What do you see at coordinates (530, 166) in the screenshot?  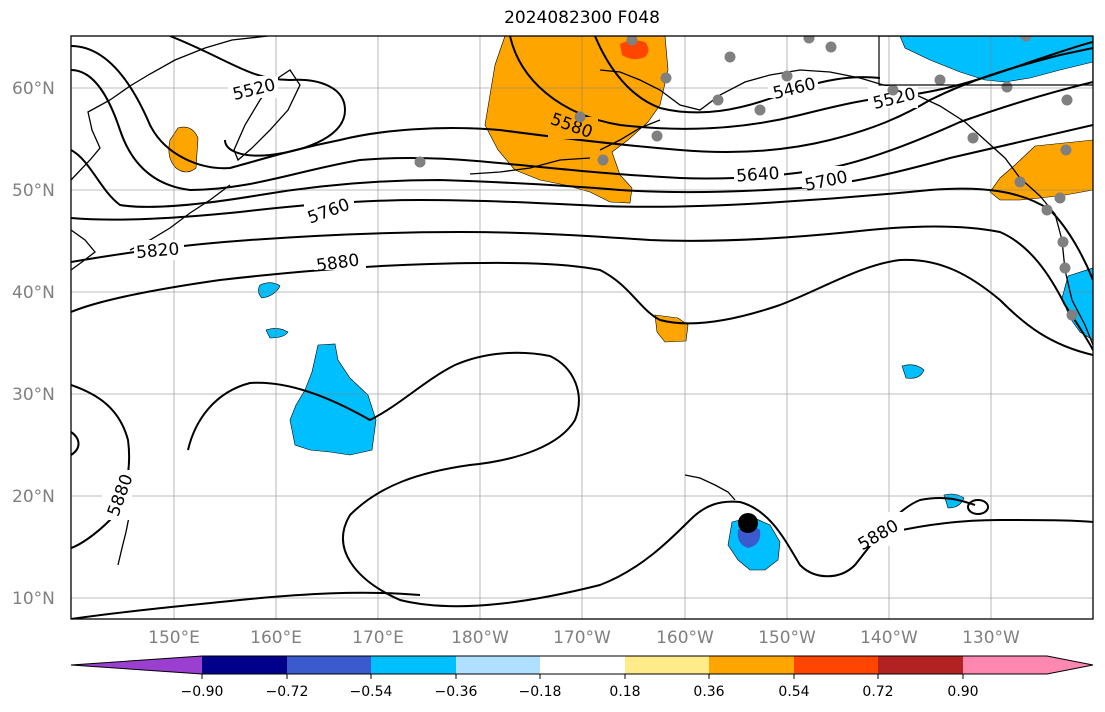 I see `coast-aleutians` at bounding box center [530, 166].